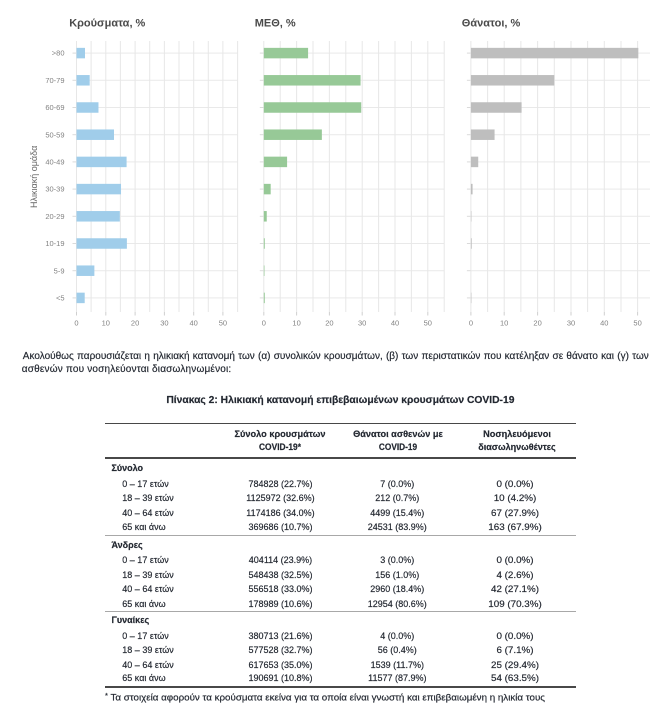 The width and height of the screenshot is (650, 707). What do you see at coordinates (60, 298) in the screenshot?
I see `svg-text: <5` at bounding box center [60, 298].